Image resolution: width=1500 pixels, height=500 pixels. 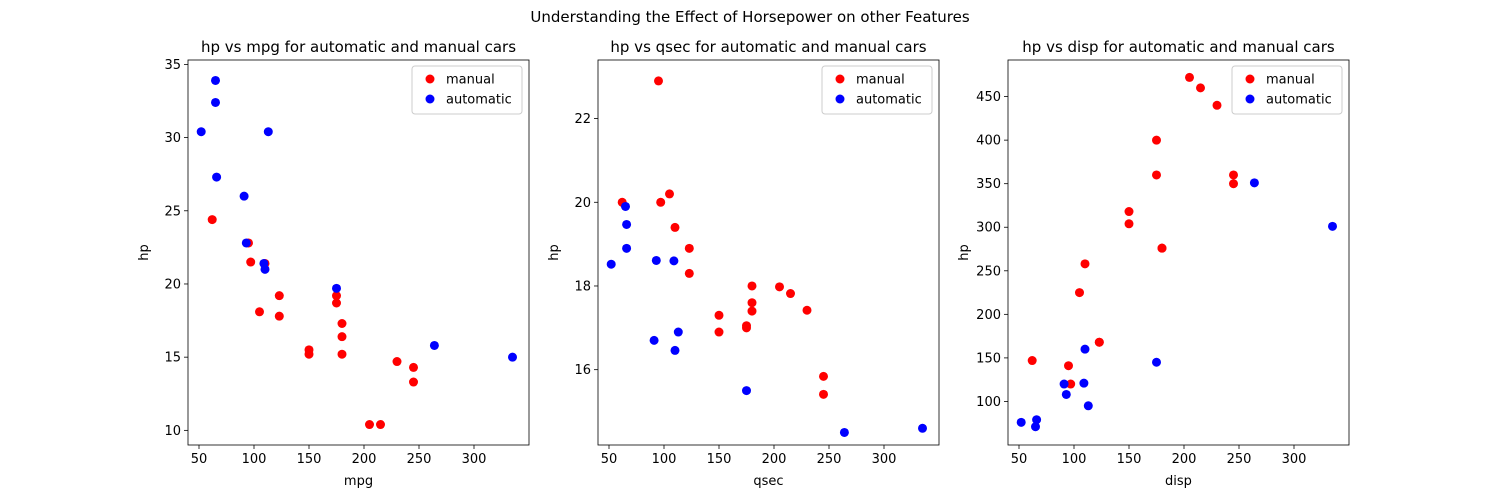 What do you see at coordinates (364, 459) in the screenshot?
I see `x-tick-label: 200` at bounding box center [364, 459].